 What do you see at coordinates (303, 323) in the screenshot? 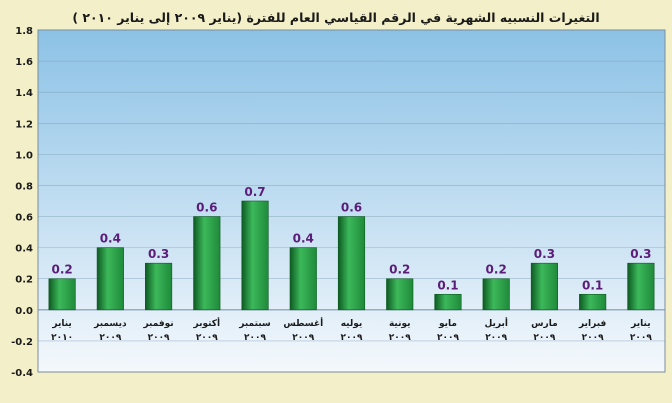
I see `x-tick-label-month: أغسطس` at bounding box center [303, 323].